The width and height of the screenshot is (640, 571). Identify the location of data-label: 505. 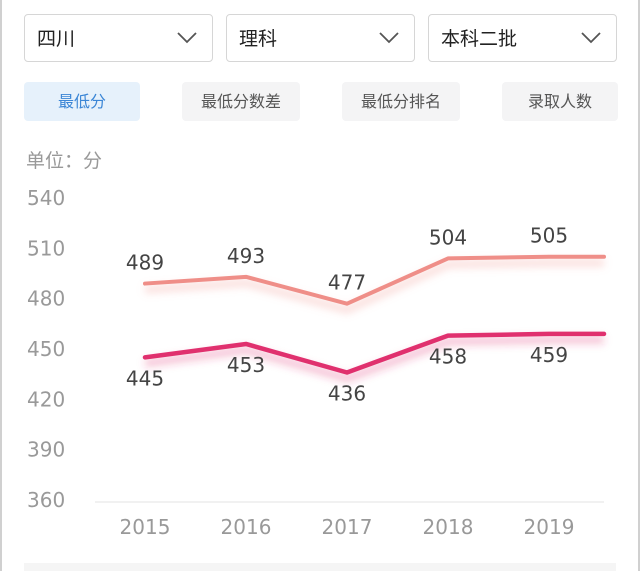
(549, 236).